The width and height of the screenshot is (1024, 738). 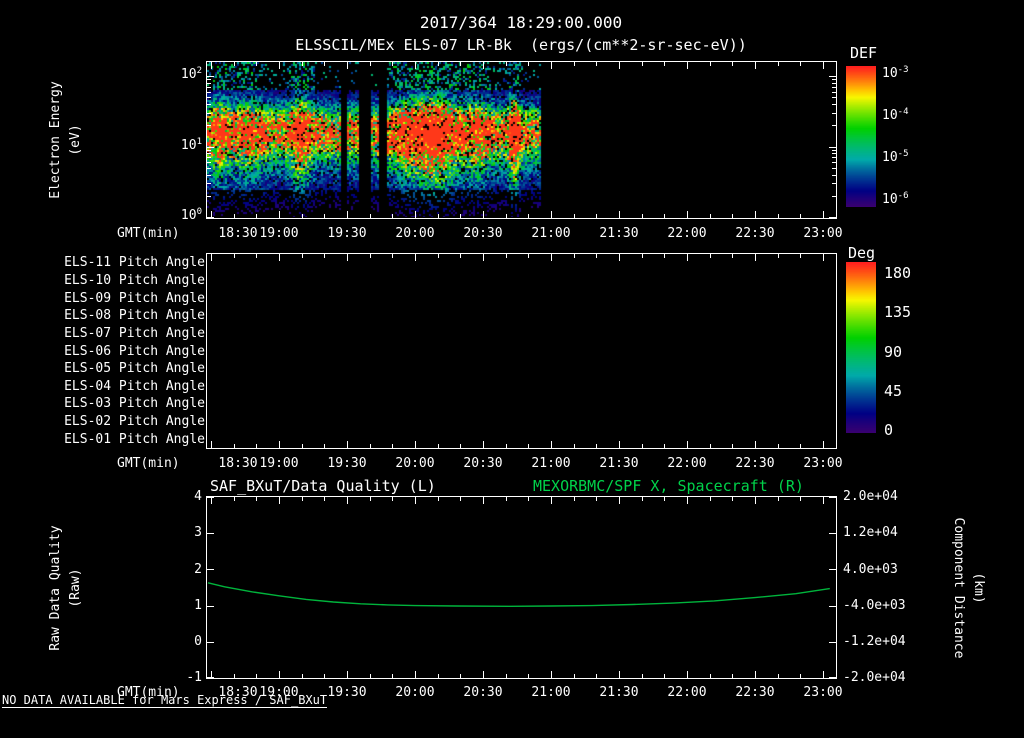 I want to click on pitch-angle-row-label: ELS-07 Pitch Angle, so click(x=134, y=333).